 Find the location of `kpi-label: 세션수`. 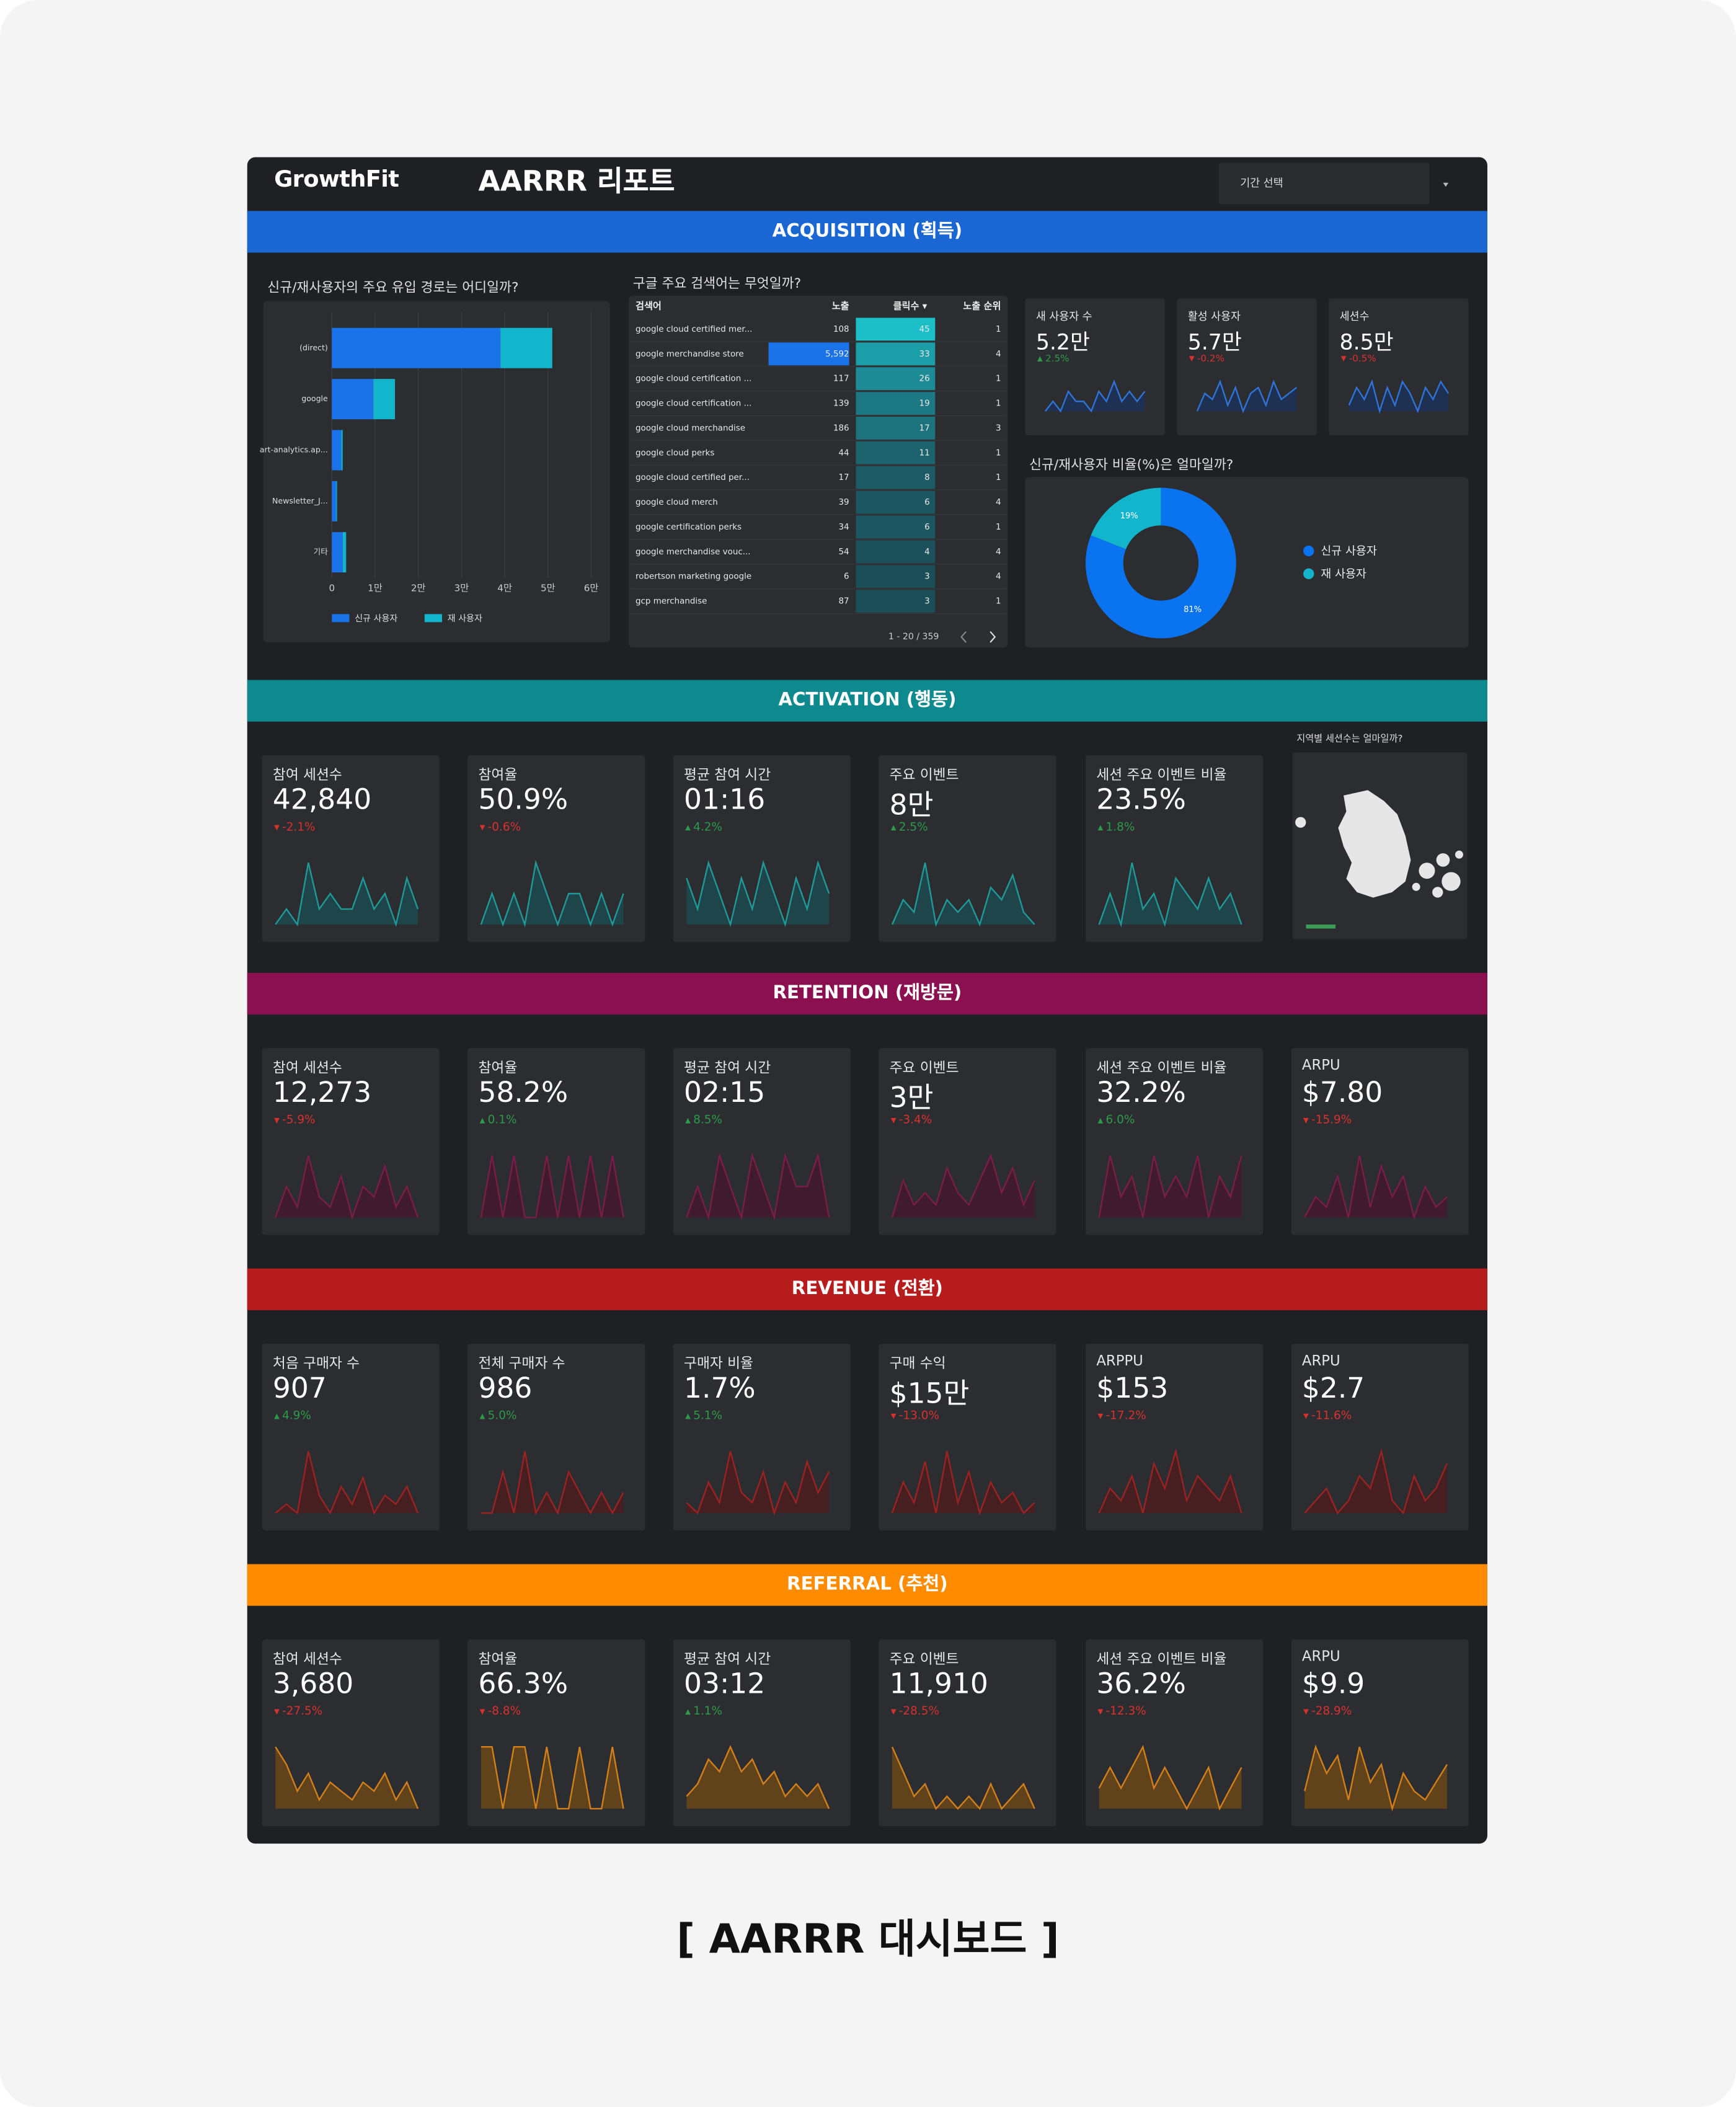

kpi-label: 세션수 is located at coordinates (1354, 316).